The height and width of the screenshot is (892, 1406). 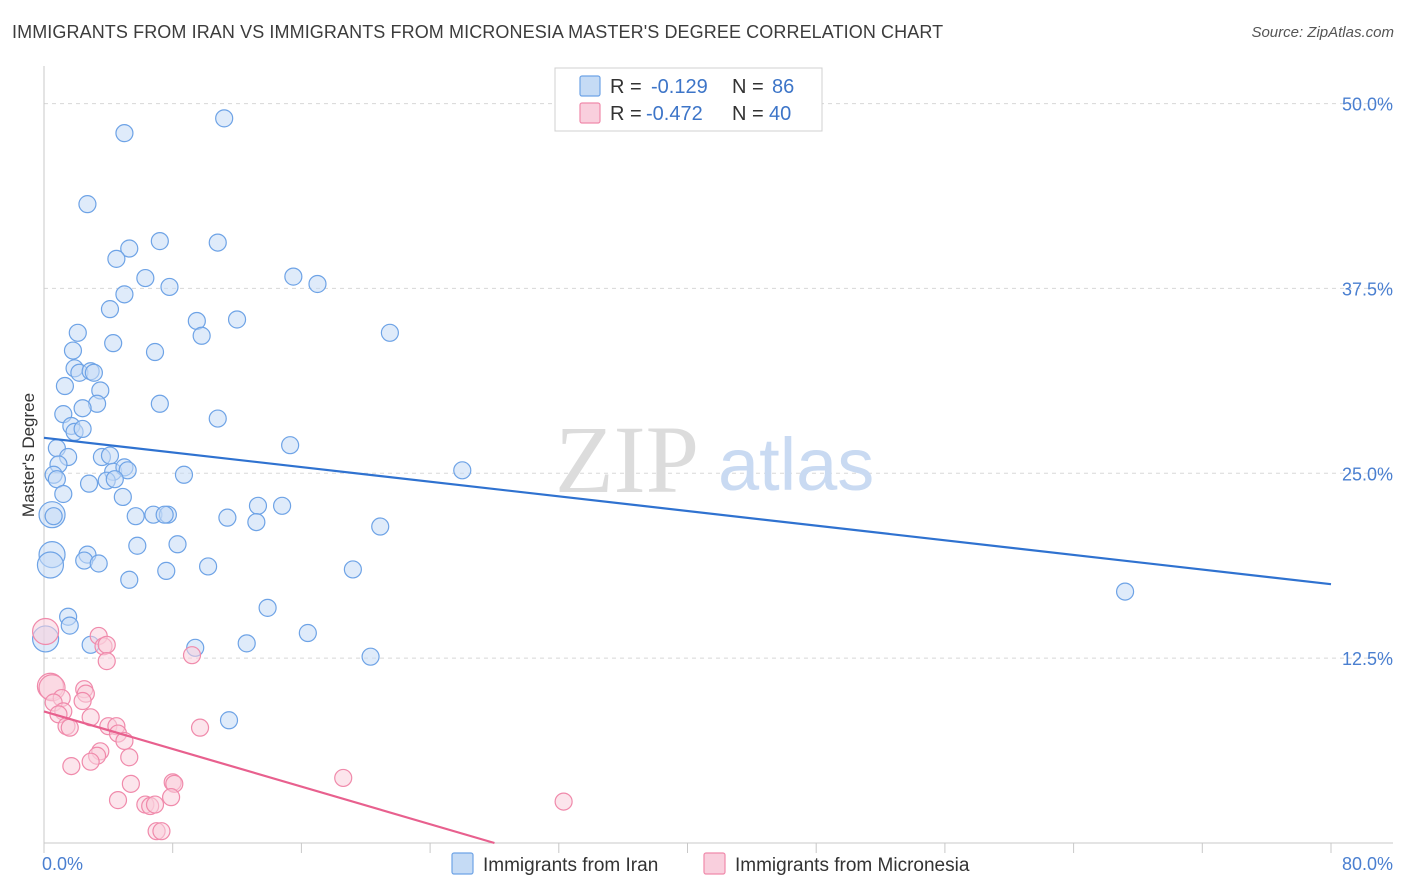 What do you see at coordinates (748, 87) in the screenshot?
I see `legend-n-label-iran: N =` at bounding box center [748, 87].